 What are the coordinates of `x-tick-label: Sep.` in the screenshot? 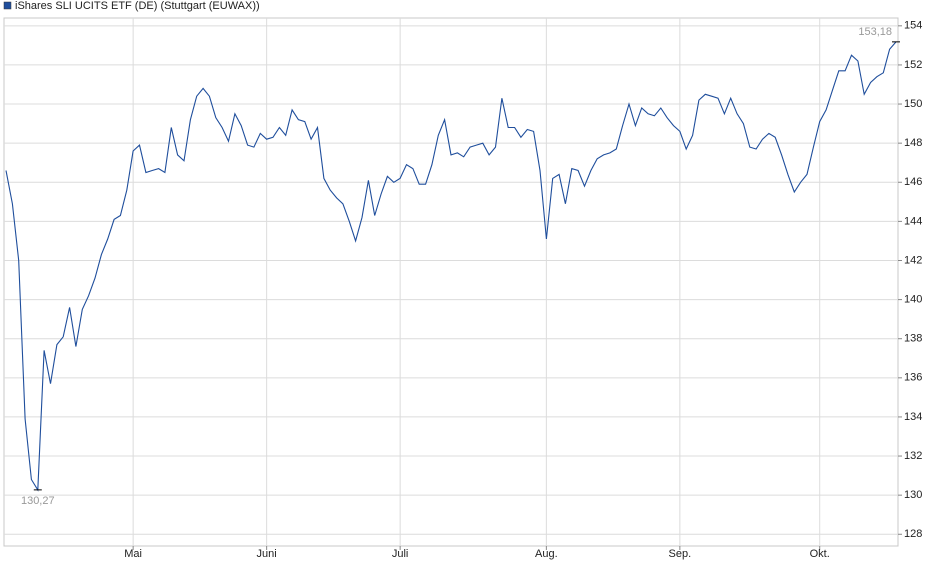 It's located at (680, 554).